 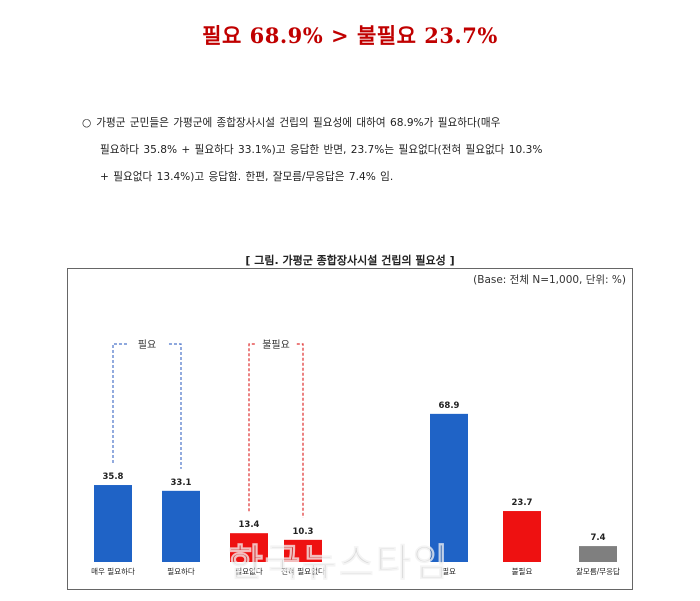 I want to click on category-label-4: 필요, so click(x=449, y=571).